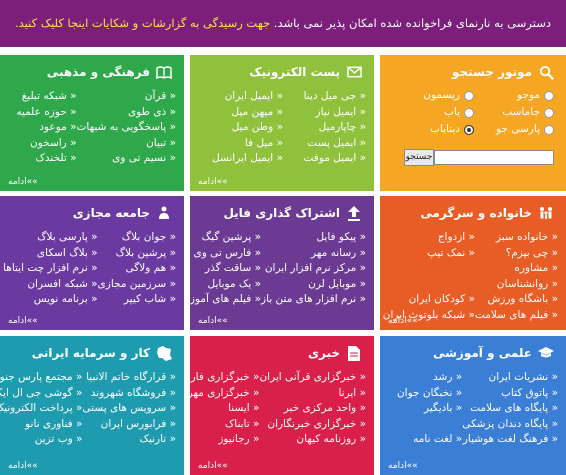 The height and width of the screenshot is (475, 566). I want to click on link: سرویس های پستی, so click(129, 409).